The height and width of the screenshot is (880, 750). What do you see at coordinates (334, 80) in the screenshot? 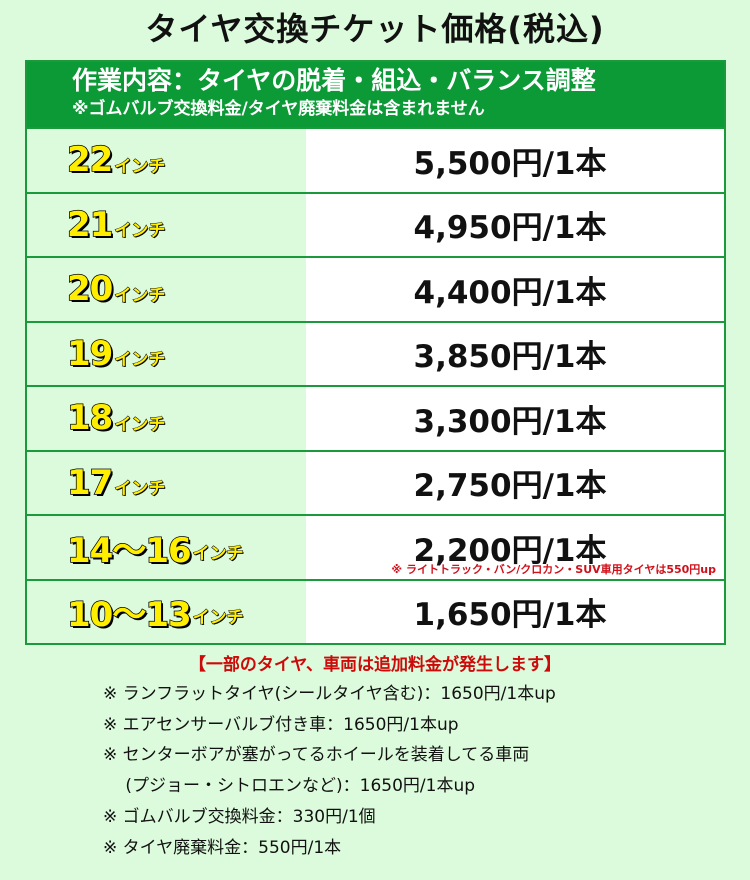
I see `work-description: 作業内容：タイヤの脱着・組込・バランス調整` at bounding box center [334, 80].